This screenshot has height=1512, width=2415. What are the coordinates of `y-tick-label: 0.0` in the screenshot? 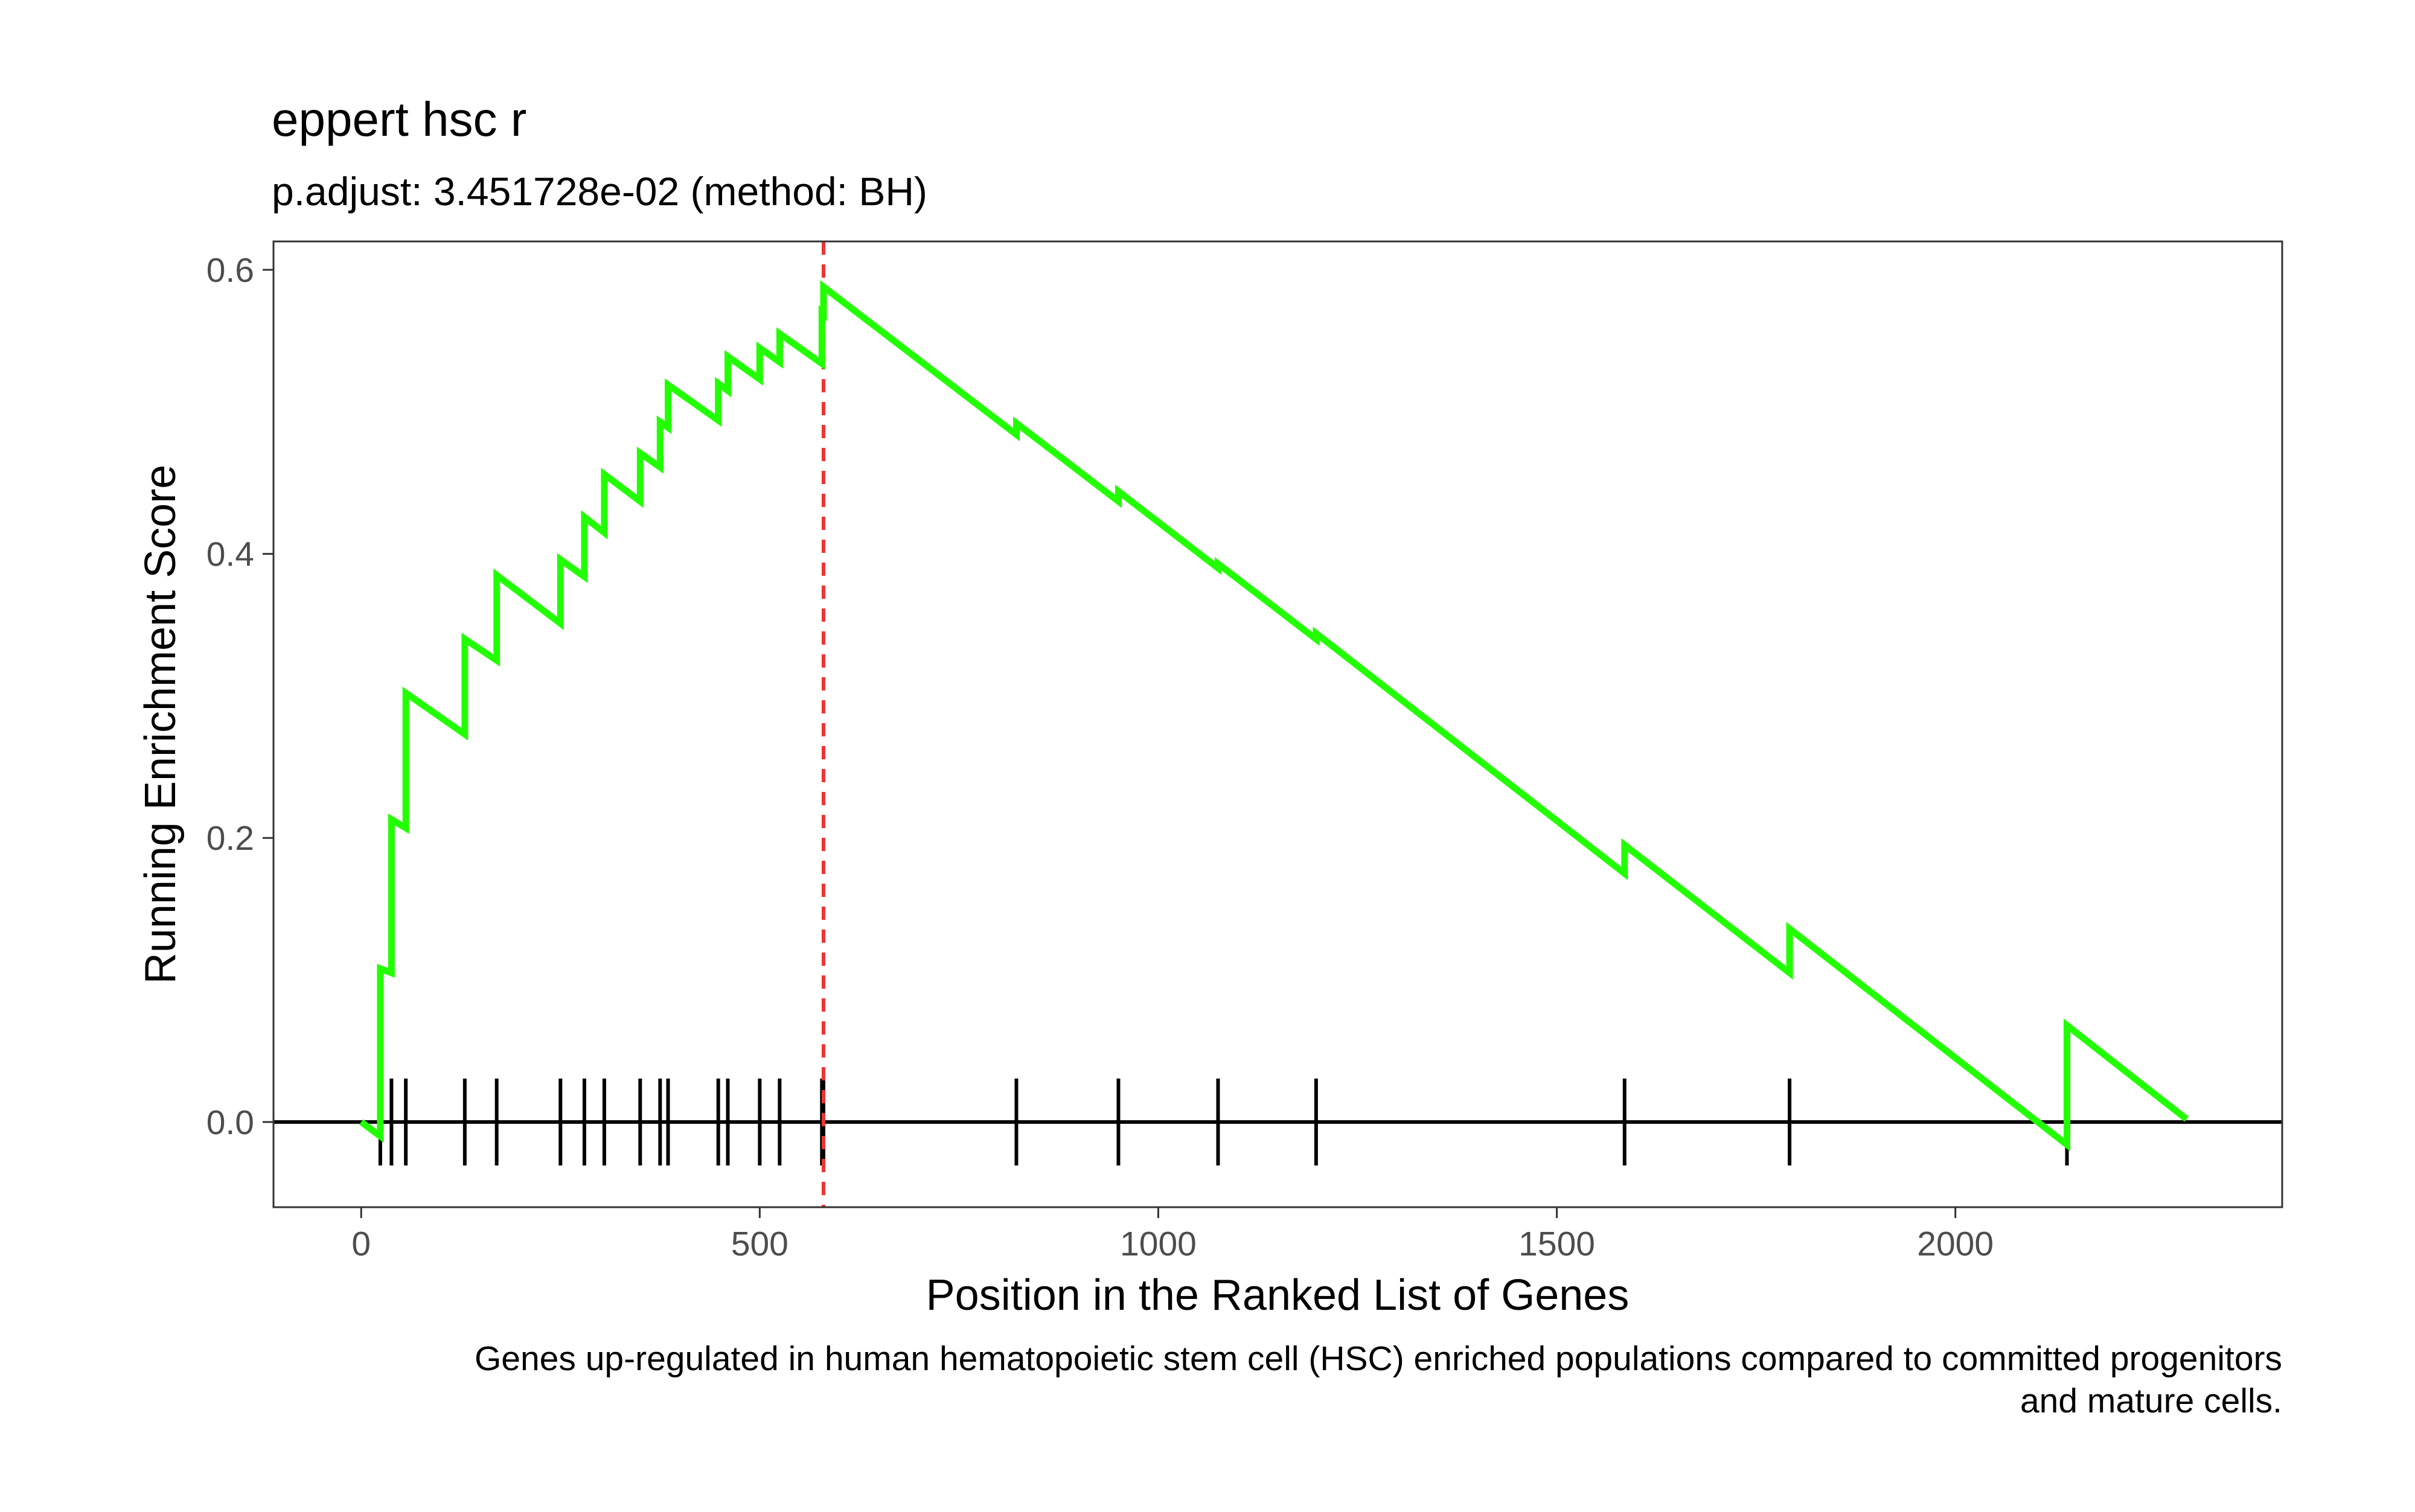 It's located at (230, 1122).